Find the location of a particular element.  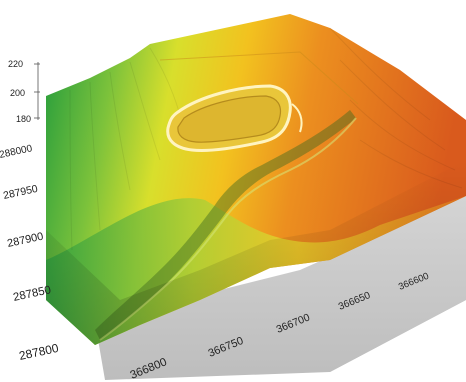

y-tick-label: 287950 is located at coordinates (20, 192).